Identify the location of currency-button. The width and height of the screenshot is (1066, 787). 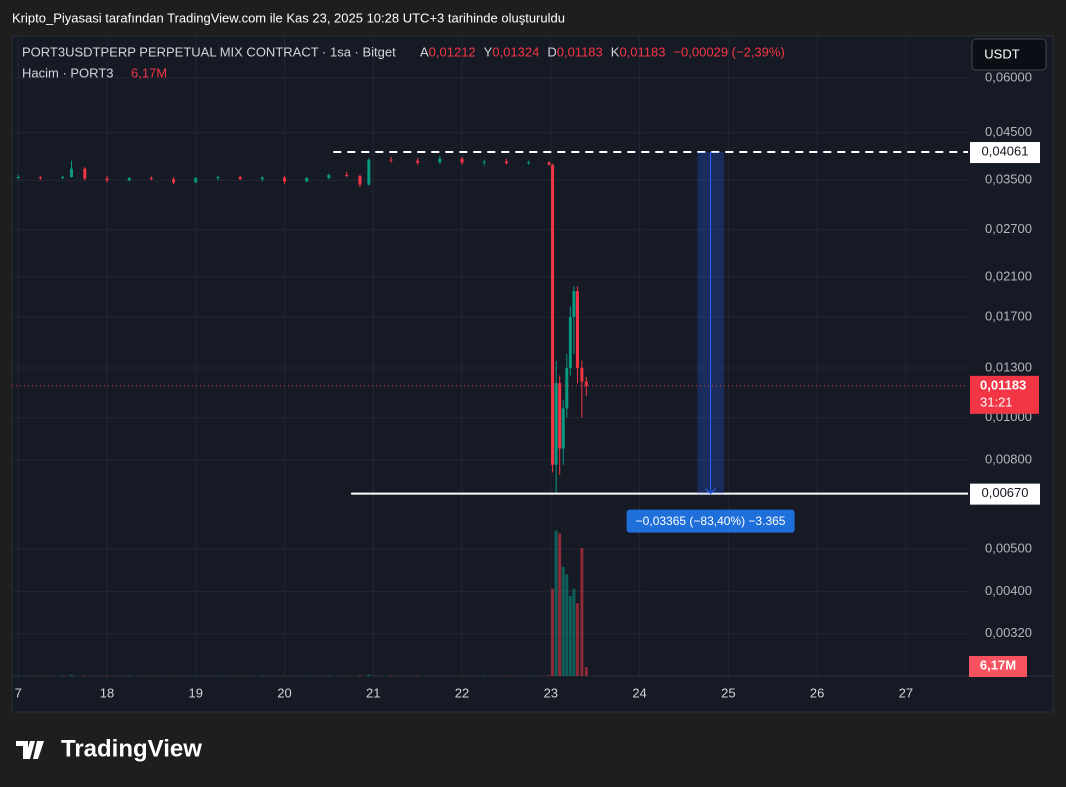
(1009, 54).